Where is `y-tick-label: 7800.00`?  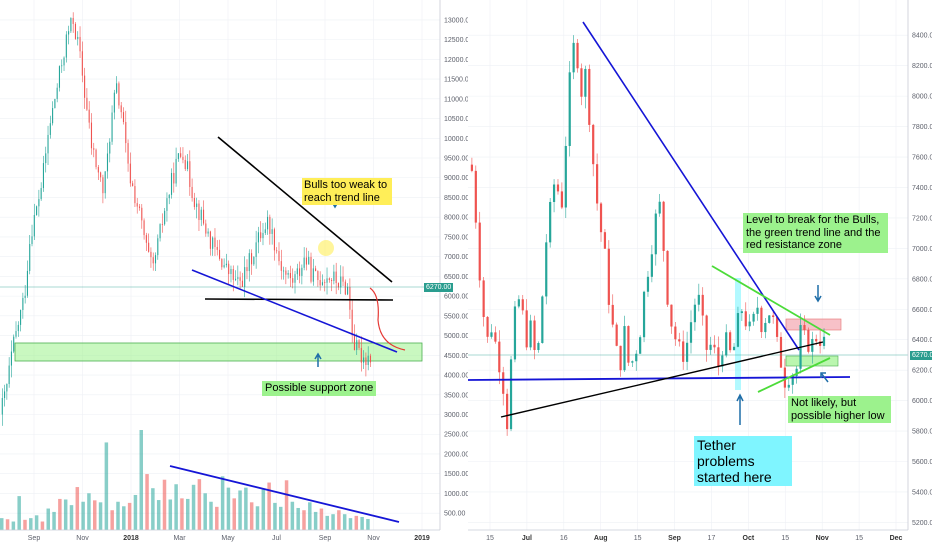 y-tick-label: 7800.00 is located at coordinates (922, 127).